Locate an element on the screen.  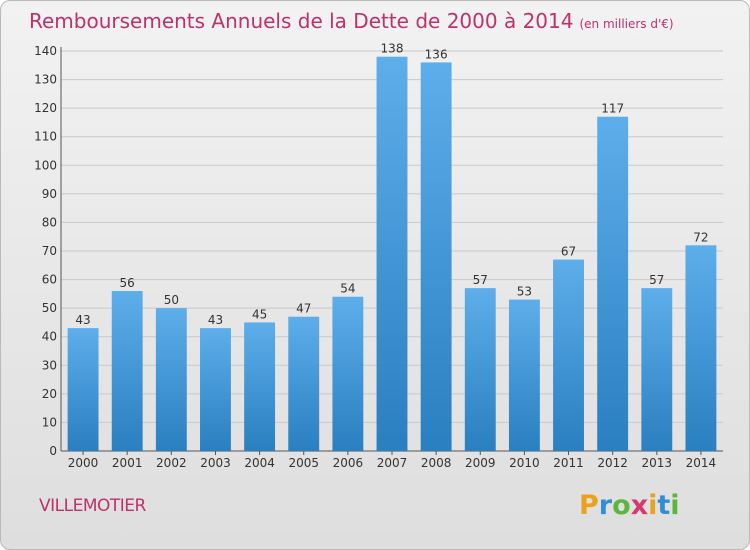
data-label: 56 is located at coordinates (127, 283).